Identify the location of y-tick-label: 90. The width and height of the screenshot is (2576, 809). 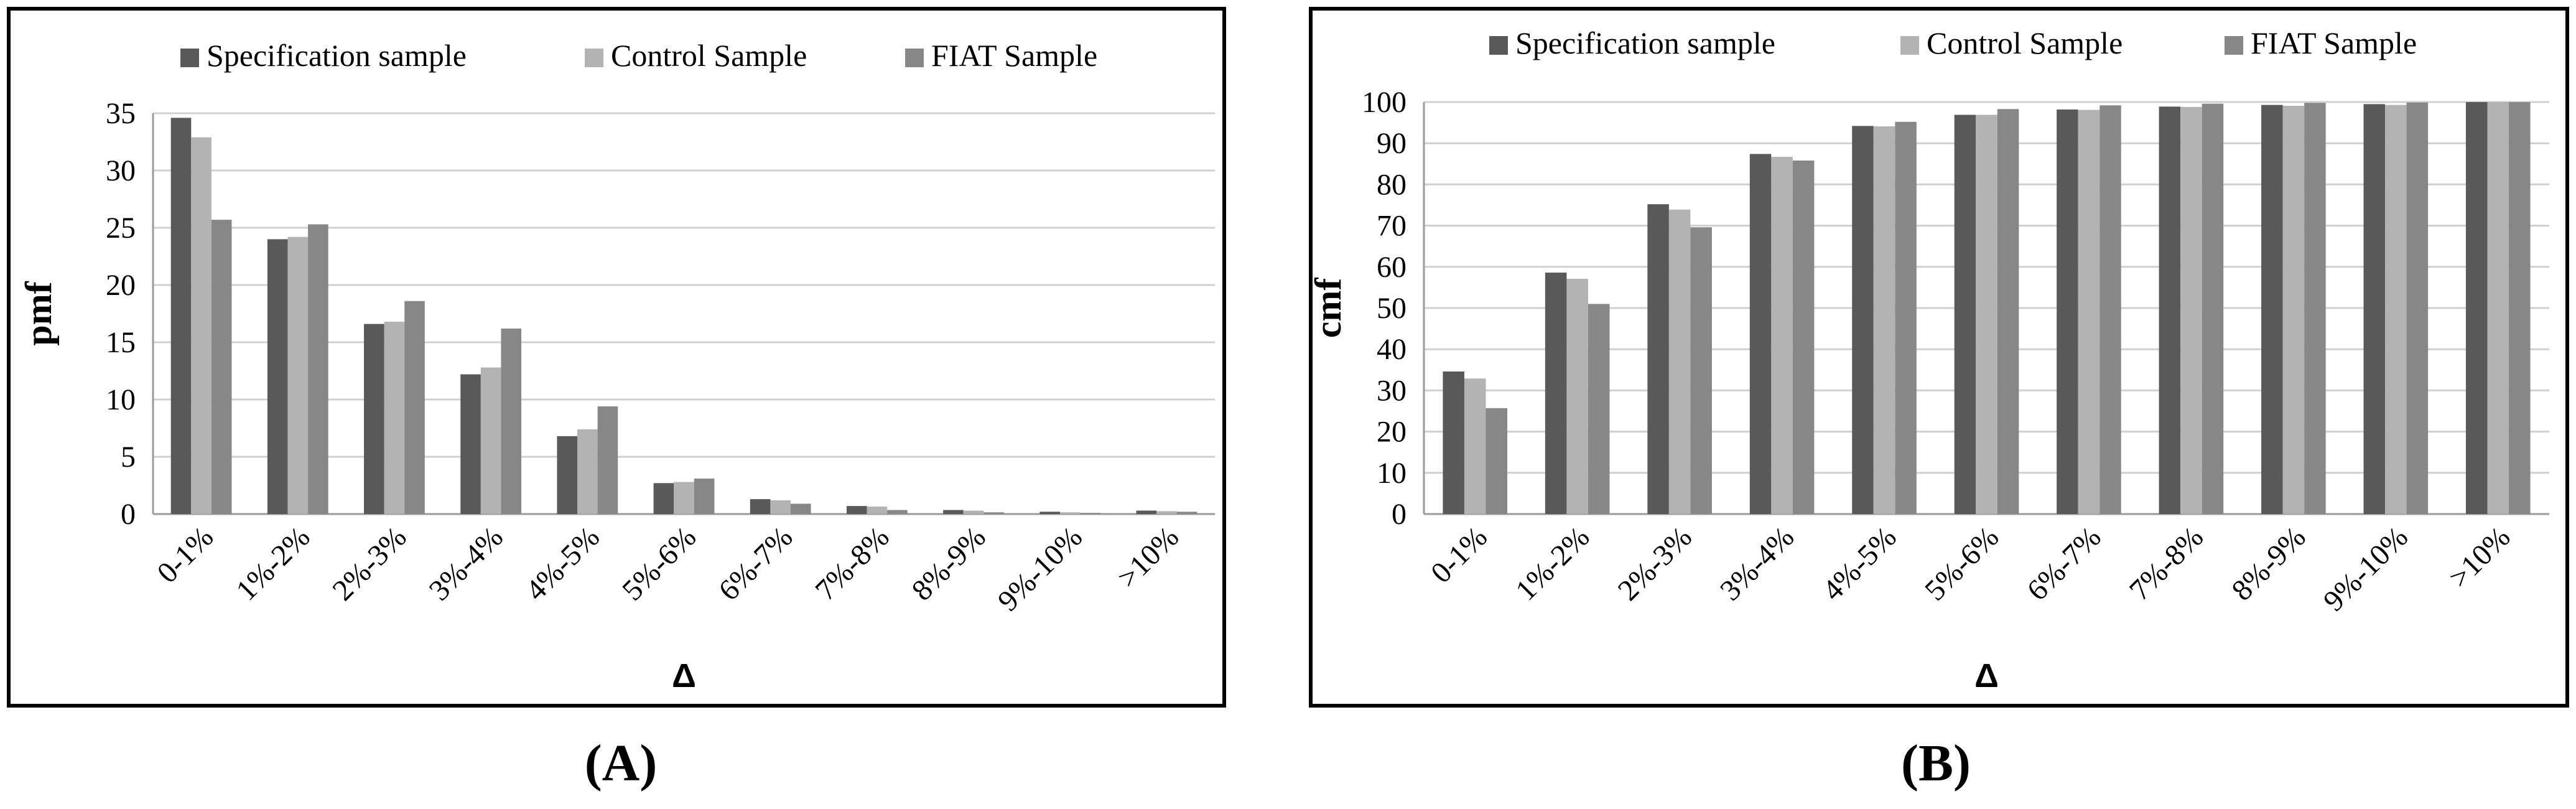
(1392, 144).